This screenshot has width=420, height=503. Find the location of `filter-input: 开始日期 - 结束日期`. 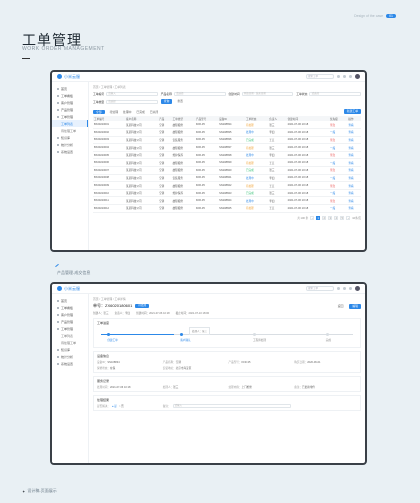

filter-input: 开始日期 - 结束日期 is located at coordinates (267, 94).